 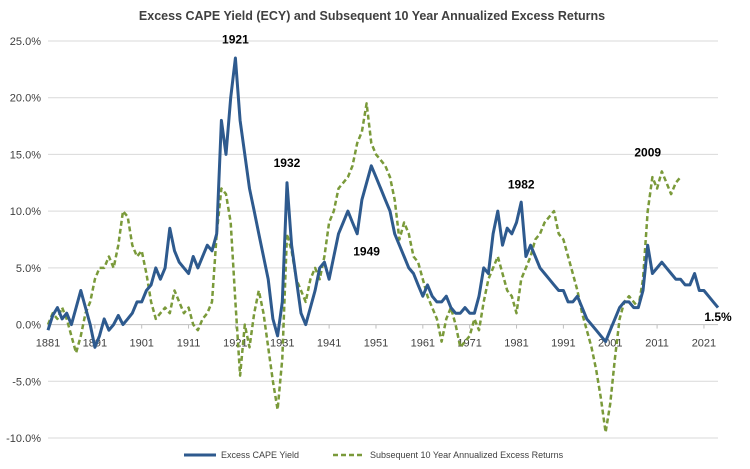 What do you see at coordinates (521, 184) in the screenshot?
I see `annotation-label: 1982` at bounding box center [521, 184].